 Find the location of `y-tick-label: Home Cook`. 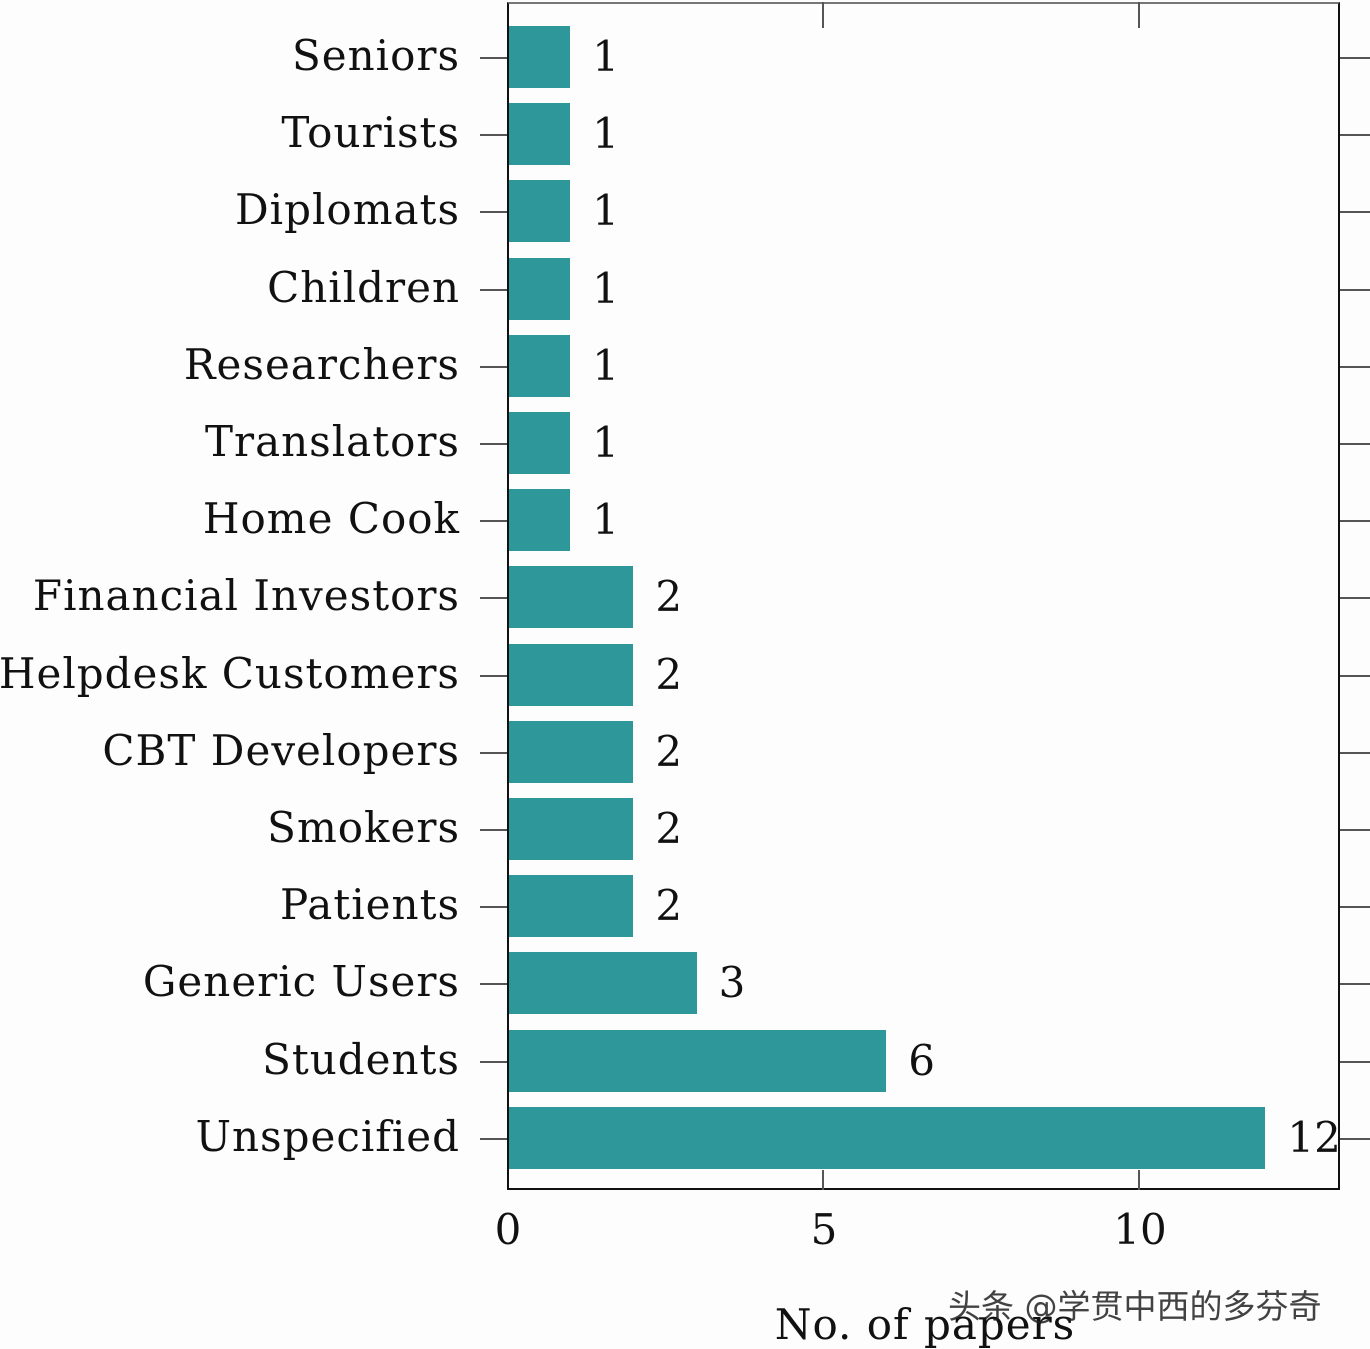

y-tick-label: Home Cook is located at coordinates (331, 519).